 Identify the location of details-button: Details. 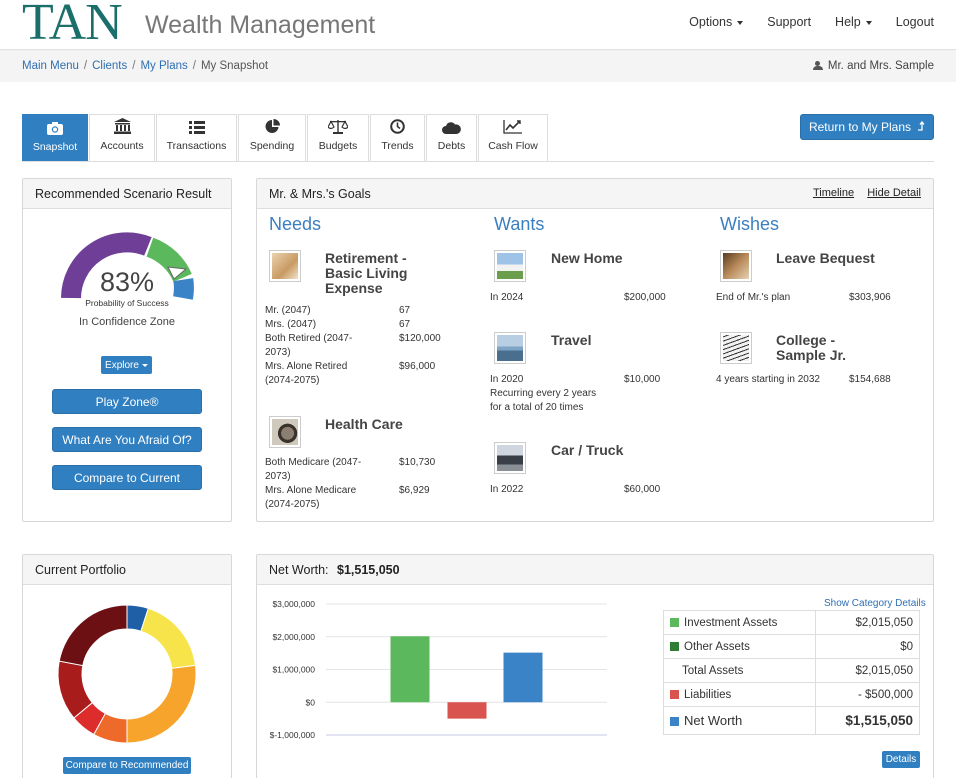
(901, 759).